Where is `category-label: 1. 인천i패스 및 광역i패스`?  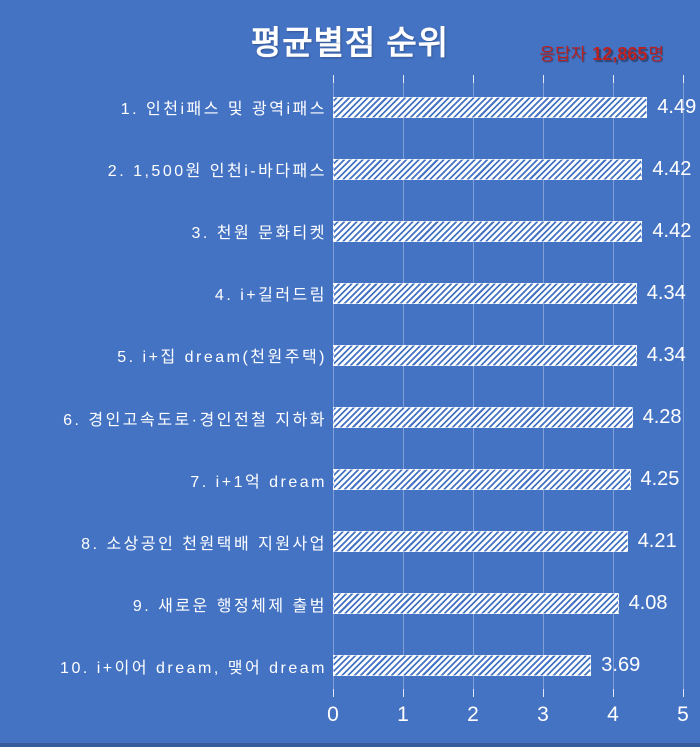 category-label: 1. 인천i패스 및 광역i패스 is located at coordinates (223, 110).